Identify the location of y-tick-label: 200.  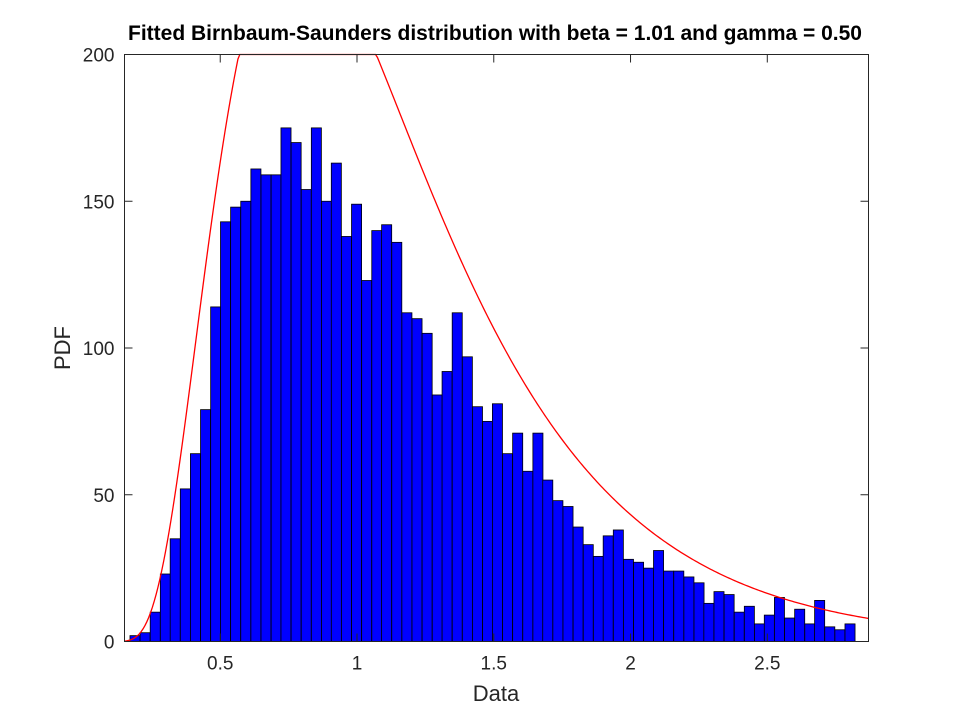
(99, 56).